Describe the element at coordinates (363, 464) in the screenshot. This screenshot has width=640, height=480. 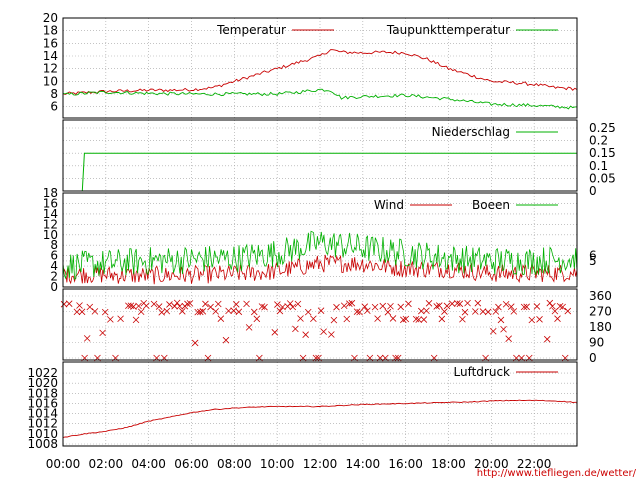
I see `x-tick-label: 14:00` at that location.